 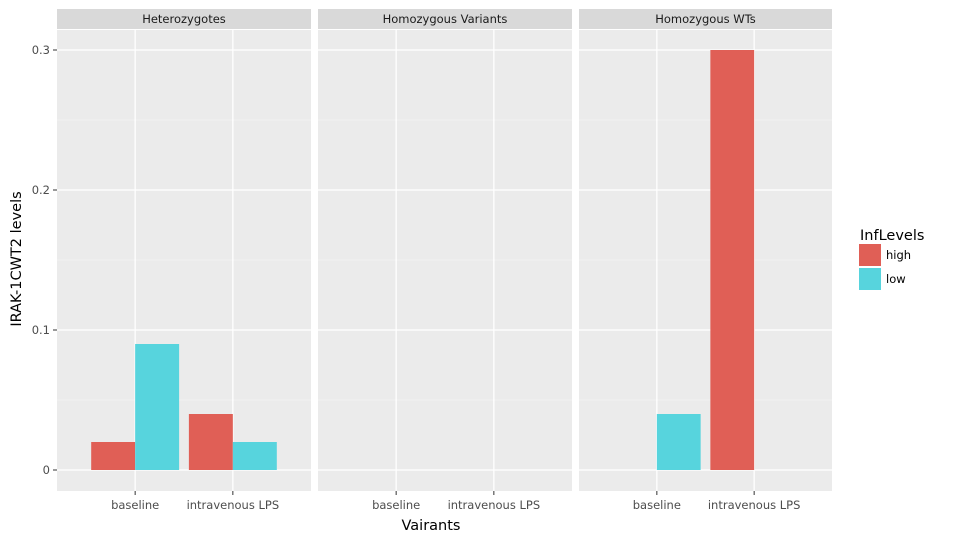 I want to click on y-tick-label: 0, so click(x=46, y=470).